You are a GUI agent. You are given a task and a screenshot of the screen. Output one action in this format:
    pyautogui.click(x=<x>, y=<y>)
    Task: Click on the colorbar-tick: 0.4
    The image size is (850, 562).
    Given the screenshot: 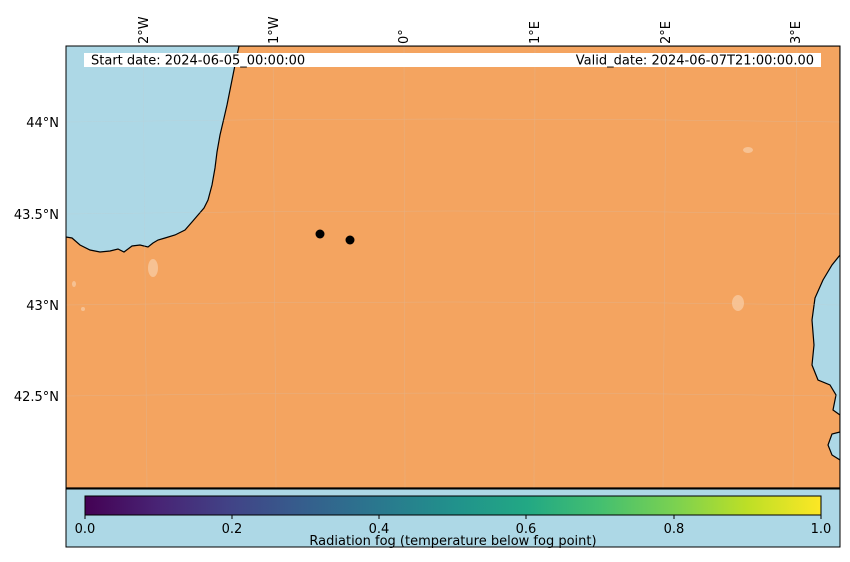 What is the action you would take?
    pyautogui.click(x=379, y=529)
    